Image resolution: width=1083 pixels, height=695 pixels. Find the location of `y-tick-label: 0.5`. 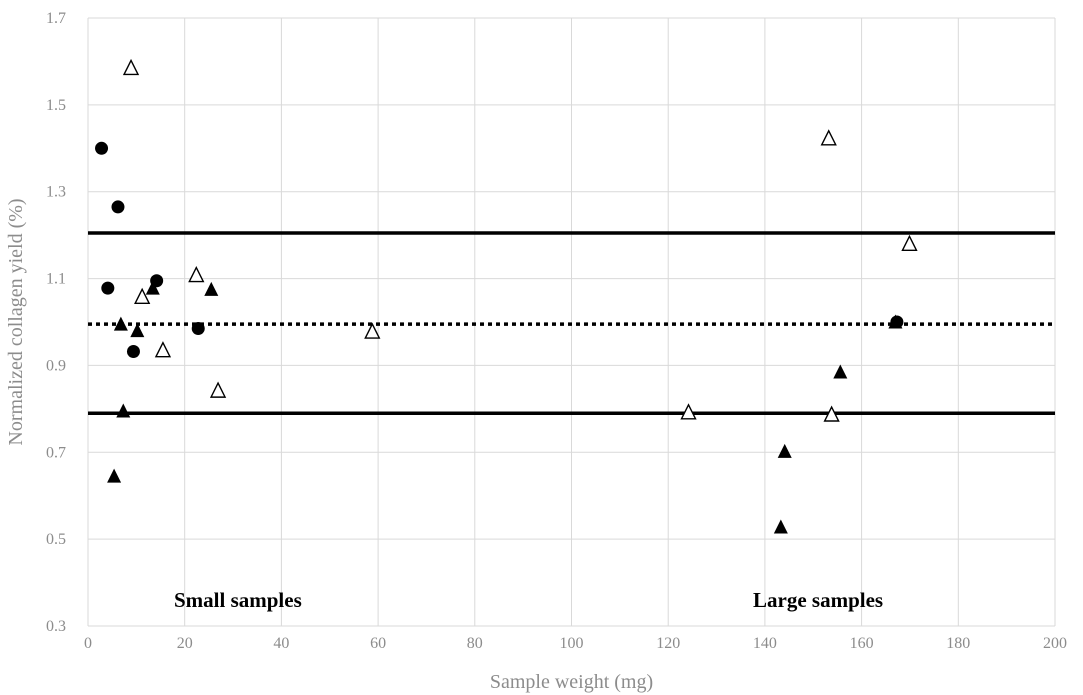

y-tick-label: 0.5 is located at coordinates (56, 539).